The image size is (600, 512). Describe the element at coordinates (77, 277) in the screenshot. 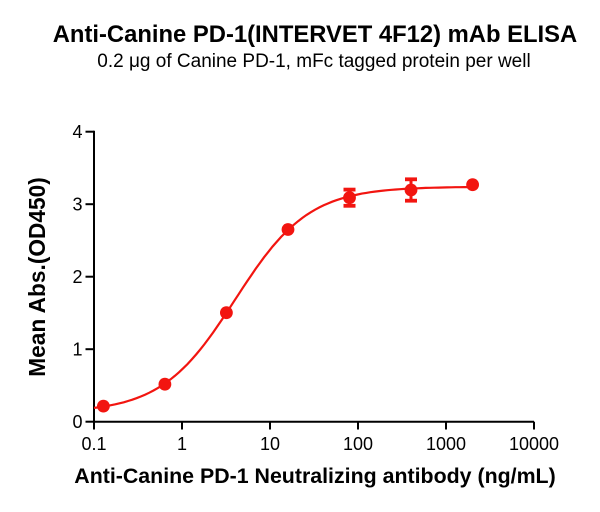

I see `svg-text: 2` at that location.